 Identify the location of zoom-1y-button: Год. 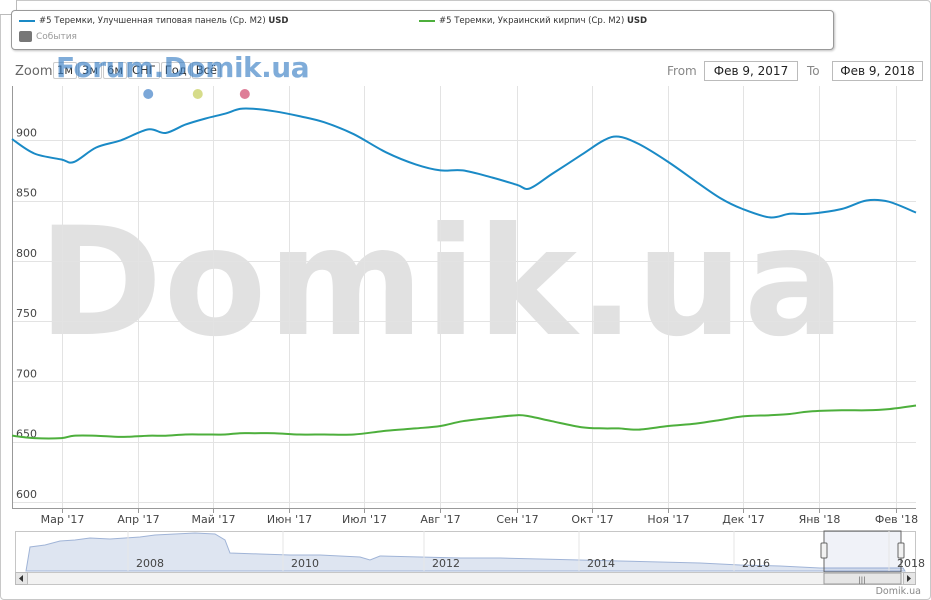
(175, 70).